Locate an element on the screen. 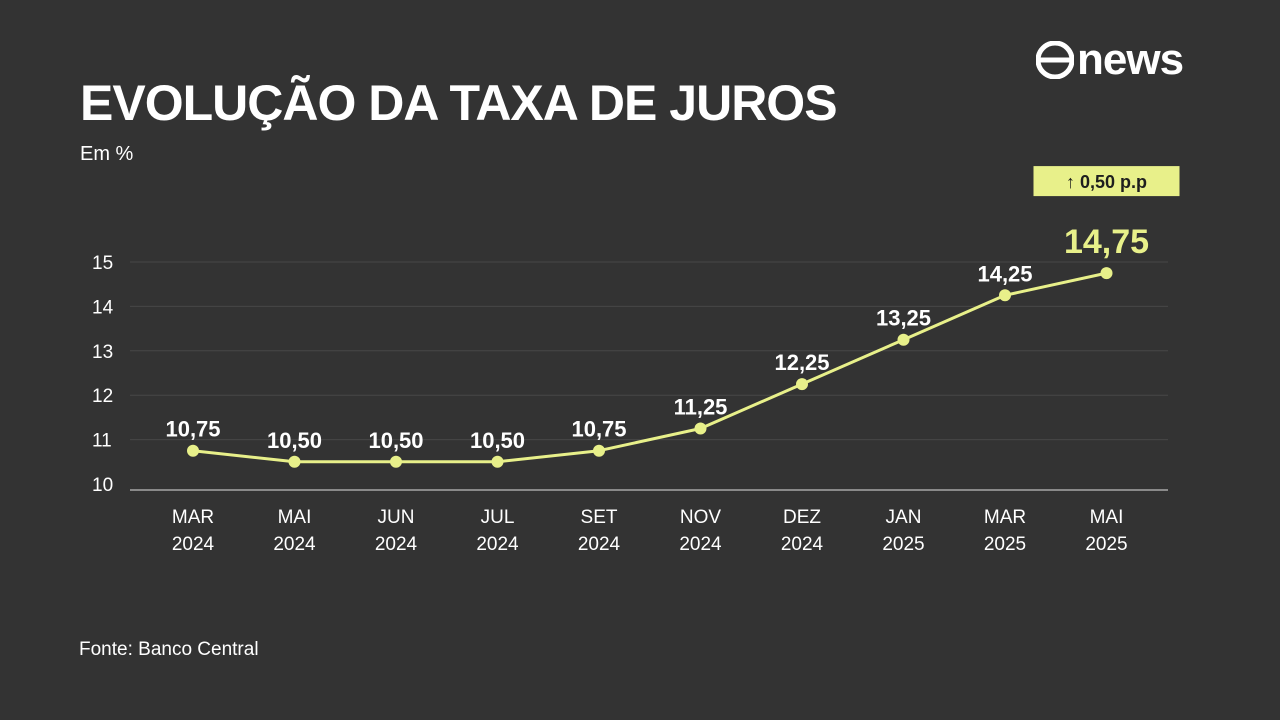 This screenshot has height=720, width=1280. logo-text: news is located at coordinates (1130, 59).